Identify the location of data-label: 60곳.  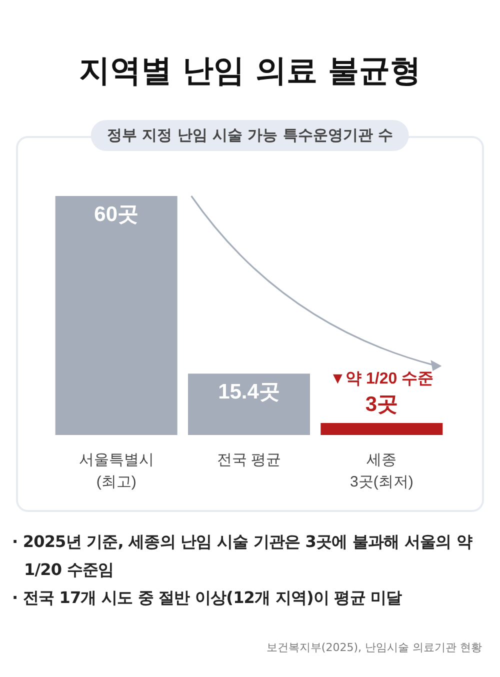
(116, 214).